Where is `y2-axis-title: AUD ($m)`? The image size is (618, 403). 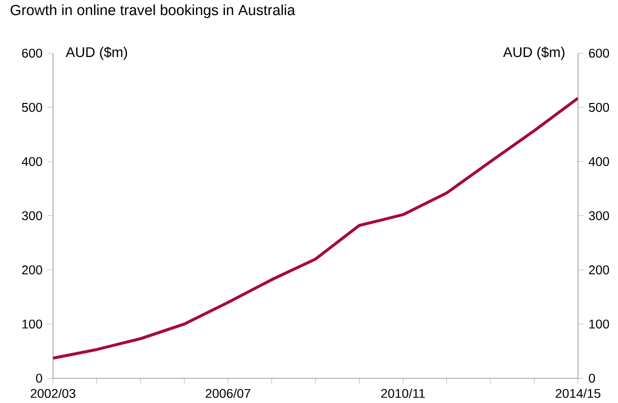
y2-axis-title: AUD ($m) is located at coordinates (533, 53).